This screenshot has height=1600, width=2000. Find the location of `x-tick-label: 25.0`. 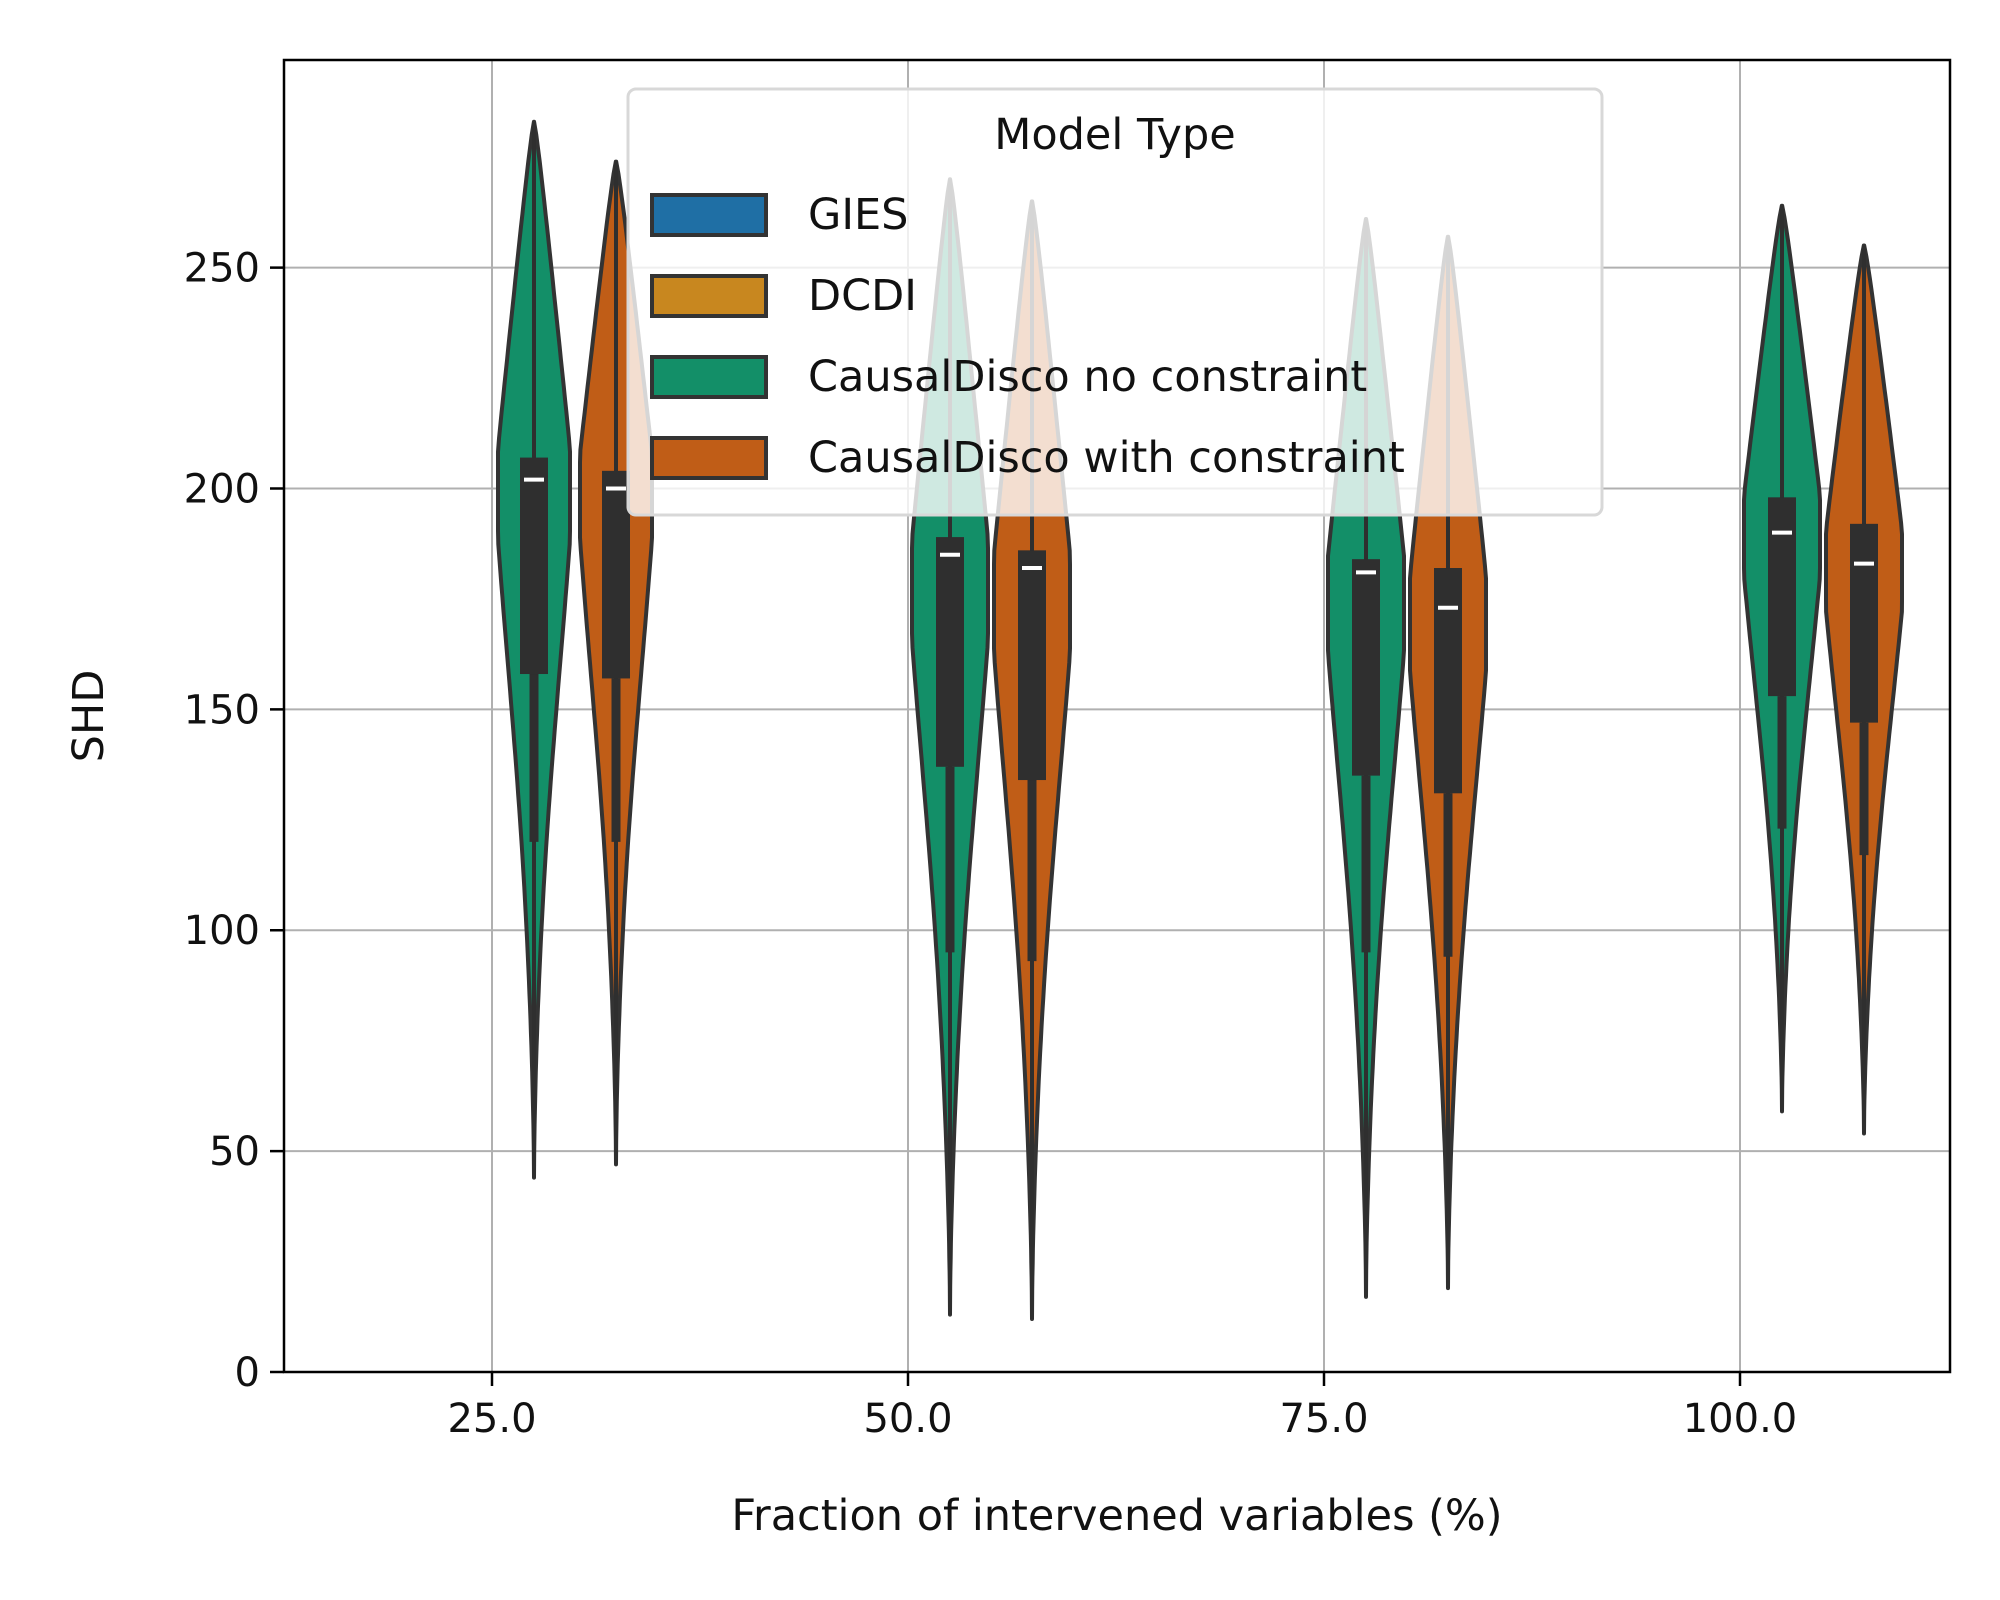

x-tick-label: 25.0 is located at coordinates (491, 1419).